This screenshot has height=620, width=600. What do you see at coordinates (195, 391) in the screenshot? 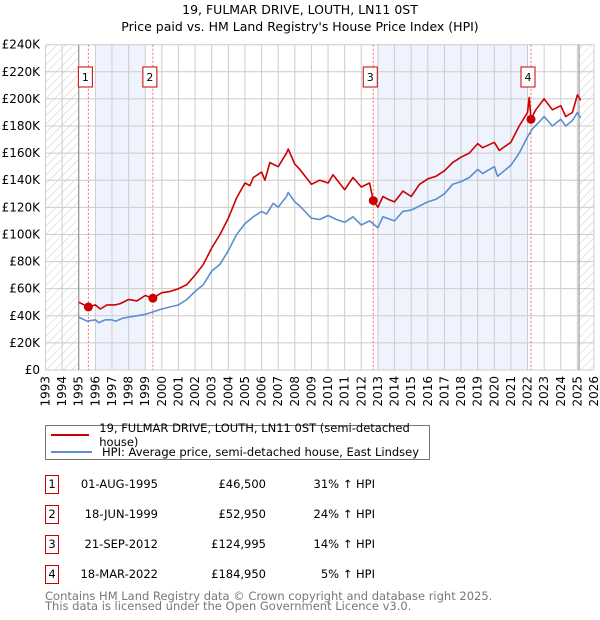
I see `x-tick-label: 2002` at bounding box center [195, 391].